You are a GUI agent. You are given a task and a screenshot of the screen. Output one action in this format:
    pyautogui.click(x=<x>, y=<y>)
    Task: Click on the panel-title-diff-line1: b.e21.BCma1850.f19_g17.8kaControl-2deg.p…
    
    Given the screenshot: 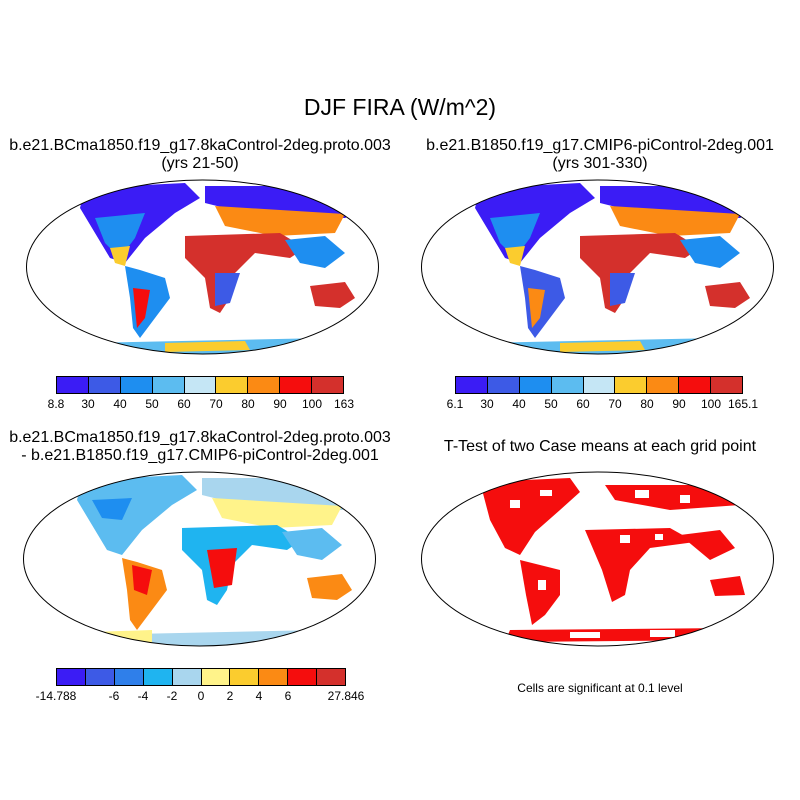 What is the action you would take?
    pyautogui.click(x=200, y=437)
    